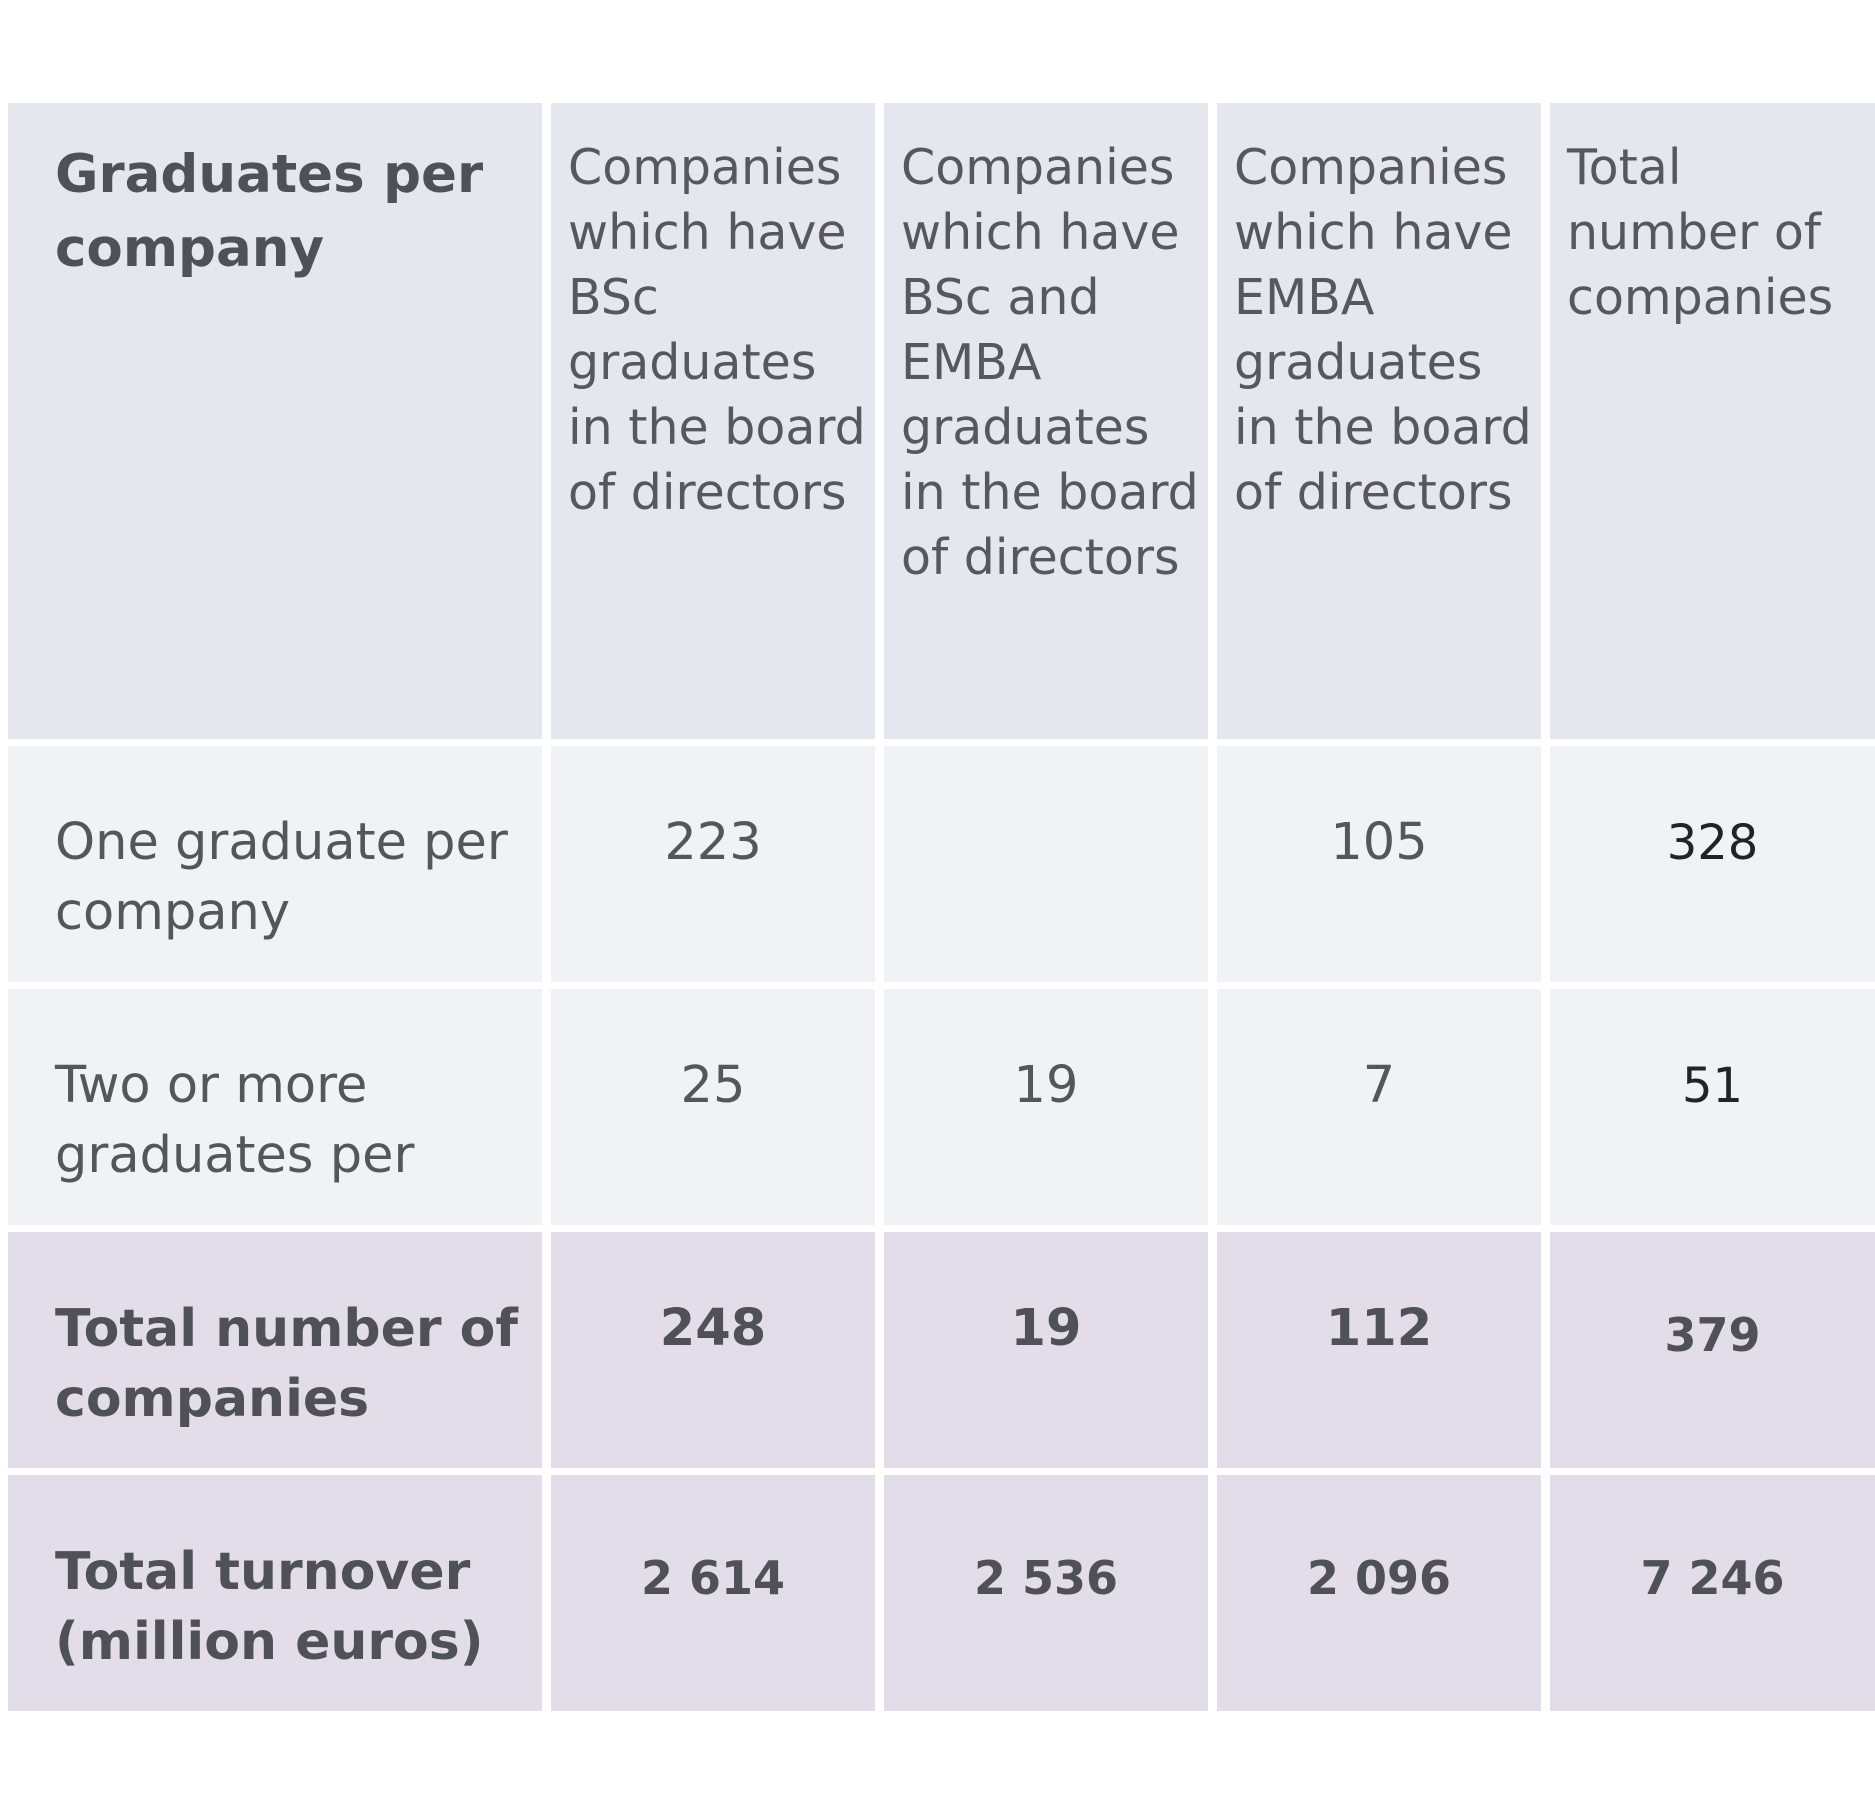  I want to click on total-companies-bsc-emba: 19, so click(1046, 1350).